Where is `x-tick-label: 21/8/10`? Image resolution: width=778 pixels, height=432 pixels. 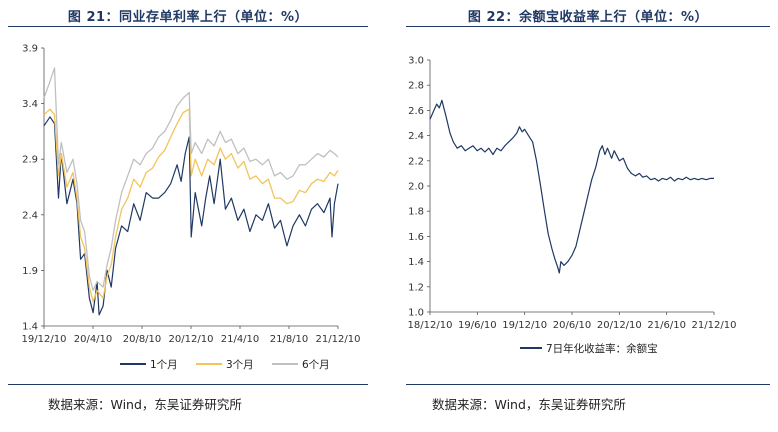 x-tick-label: 21/8/10 is located at coordinates (289, 339).